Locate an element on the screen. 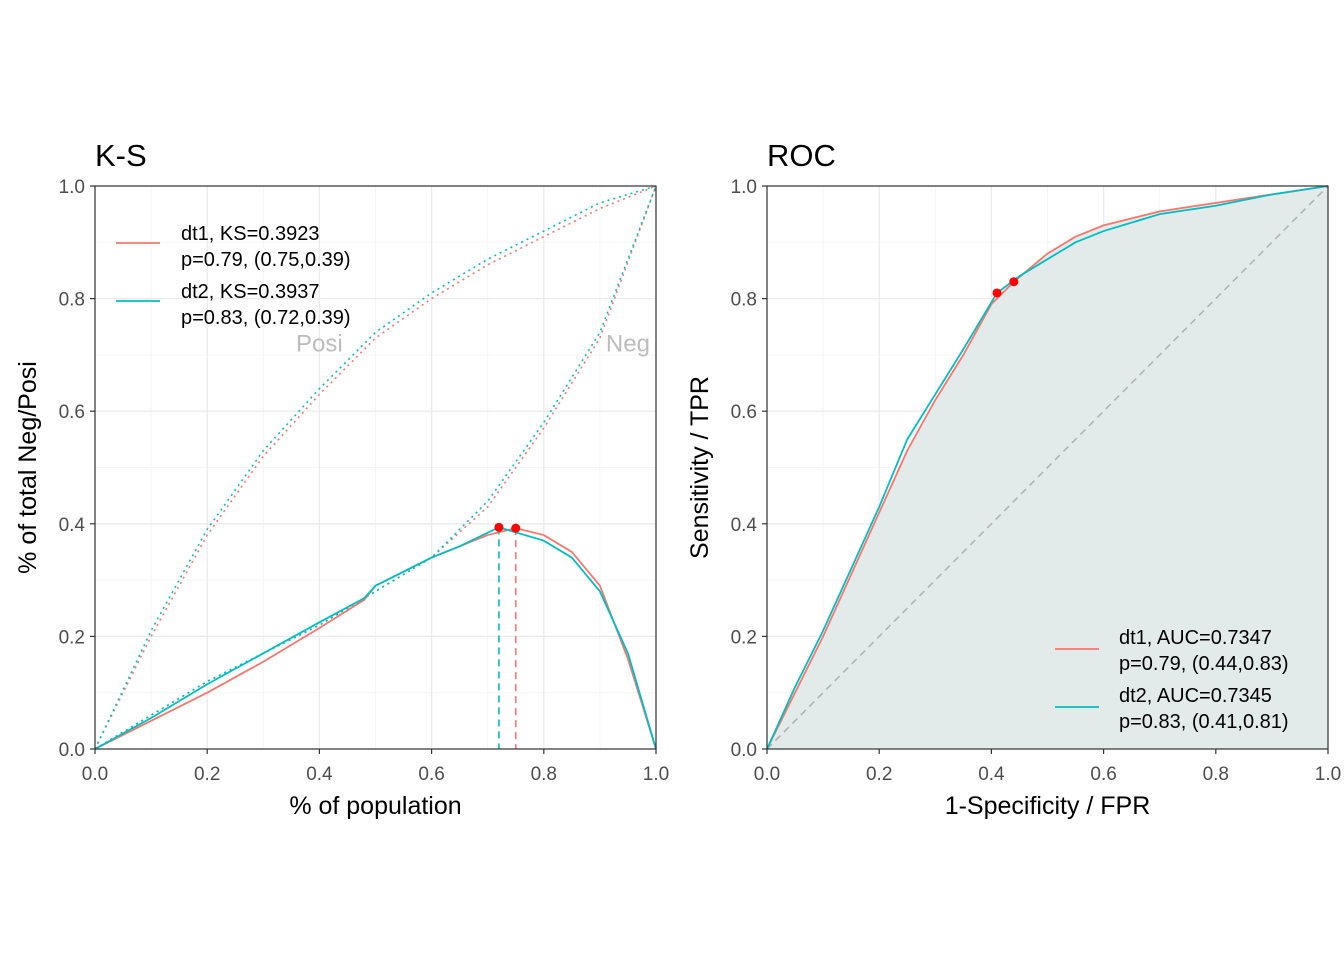  ks-y-tick-label: 0.6 is located at coordinates (72, 412).